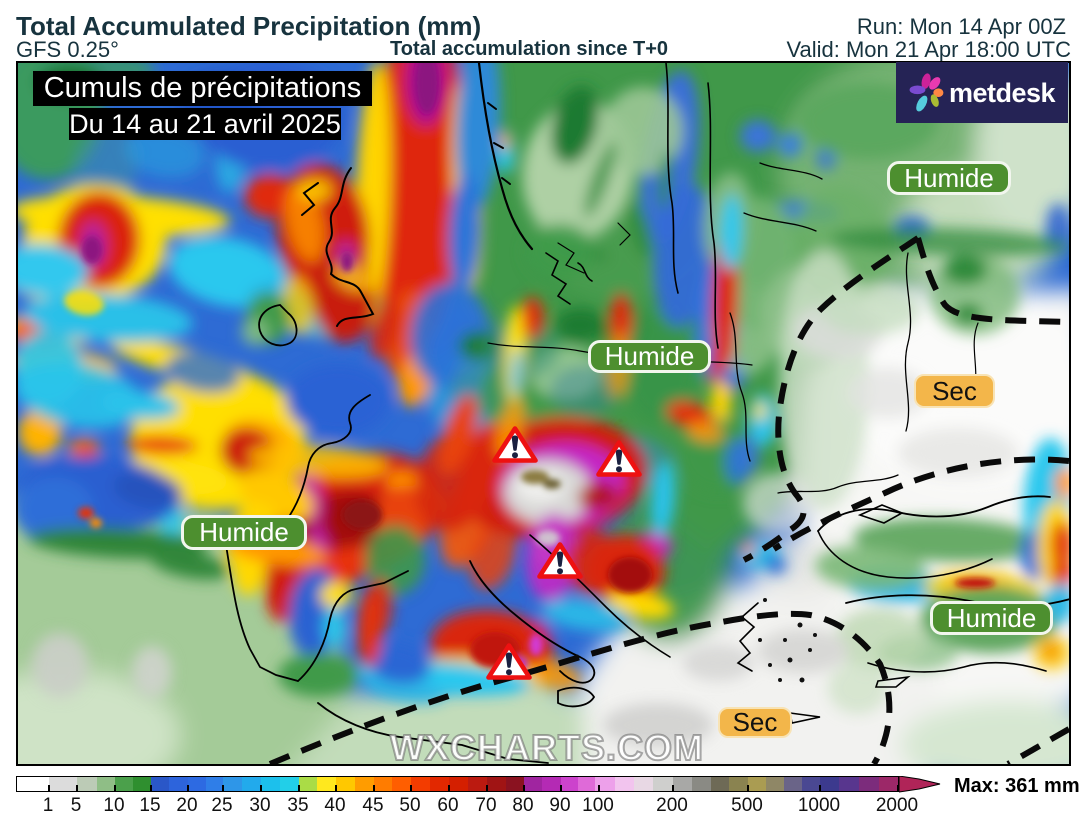  I want to click on svg-text: metdesk, so click(1003, 93).